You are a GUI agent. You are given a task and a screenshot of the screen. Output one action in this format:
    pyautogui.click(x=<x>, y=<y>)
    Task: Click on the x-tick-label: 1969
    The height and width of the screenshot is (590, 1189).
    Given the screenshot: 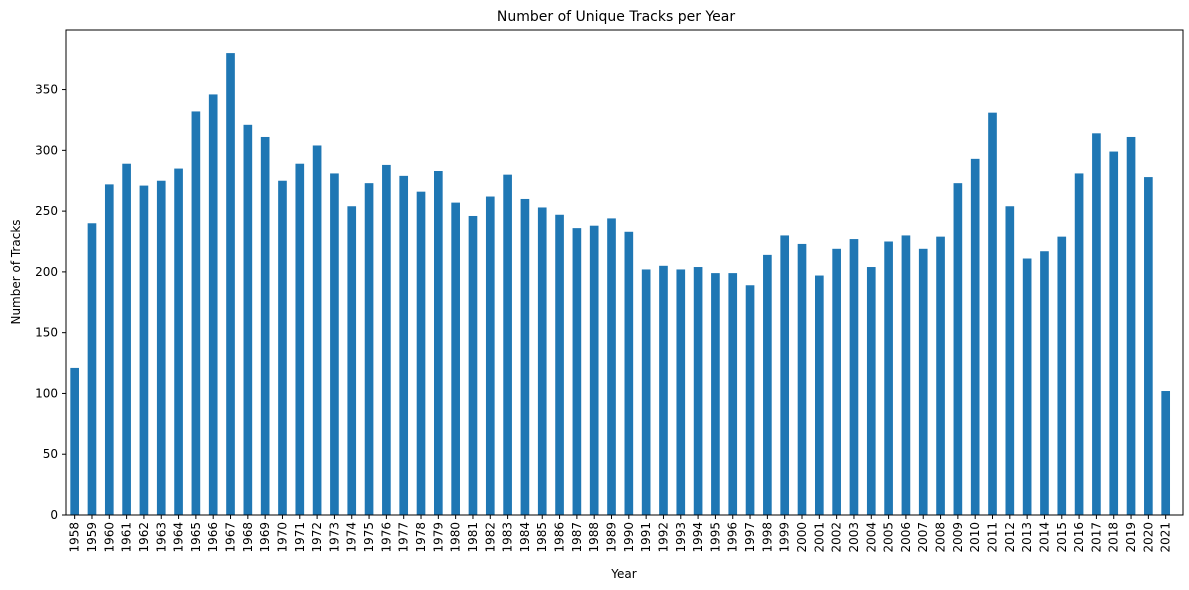 What is the action you would take?
    pyautogui.click(x=265, y=537)
    